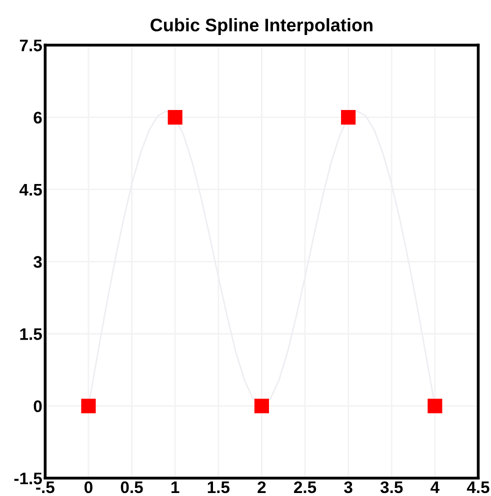  What do you see at coordinates (478, 488) in the screenshot?
I see `x-tick-label: 4.5` at bounding box center [478, 488].